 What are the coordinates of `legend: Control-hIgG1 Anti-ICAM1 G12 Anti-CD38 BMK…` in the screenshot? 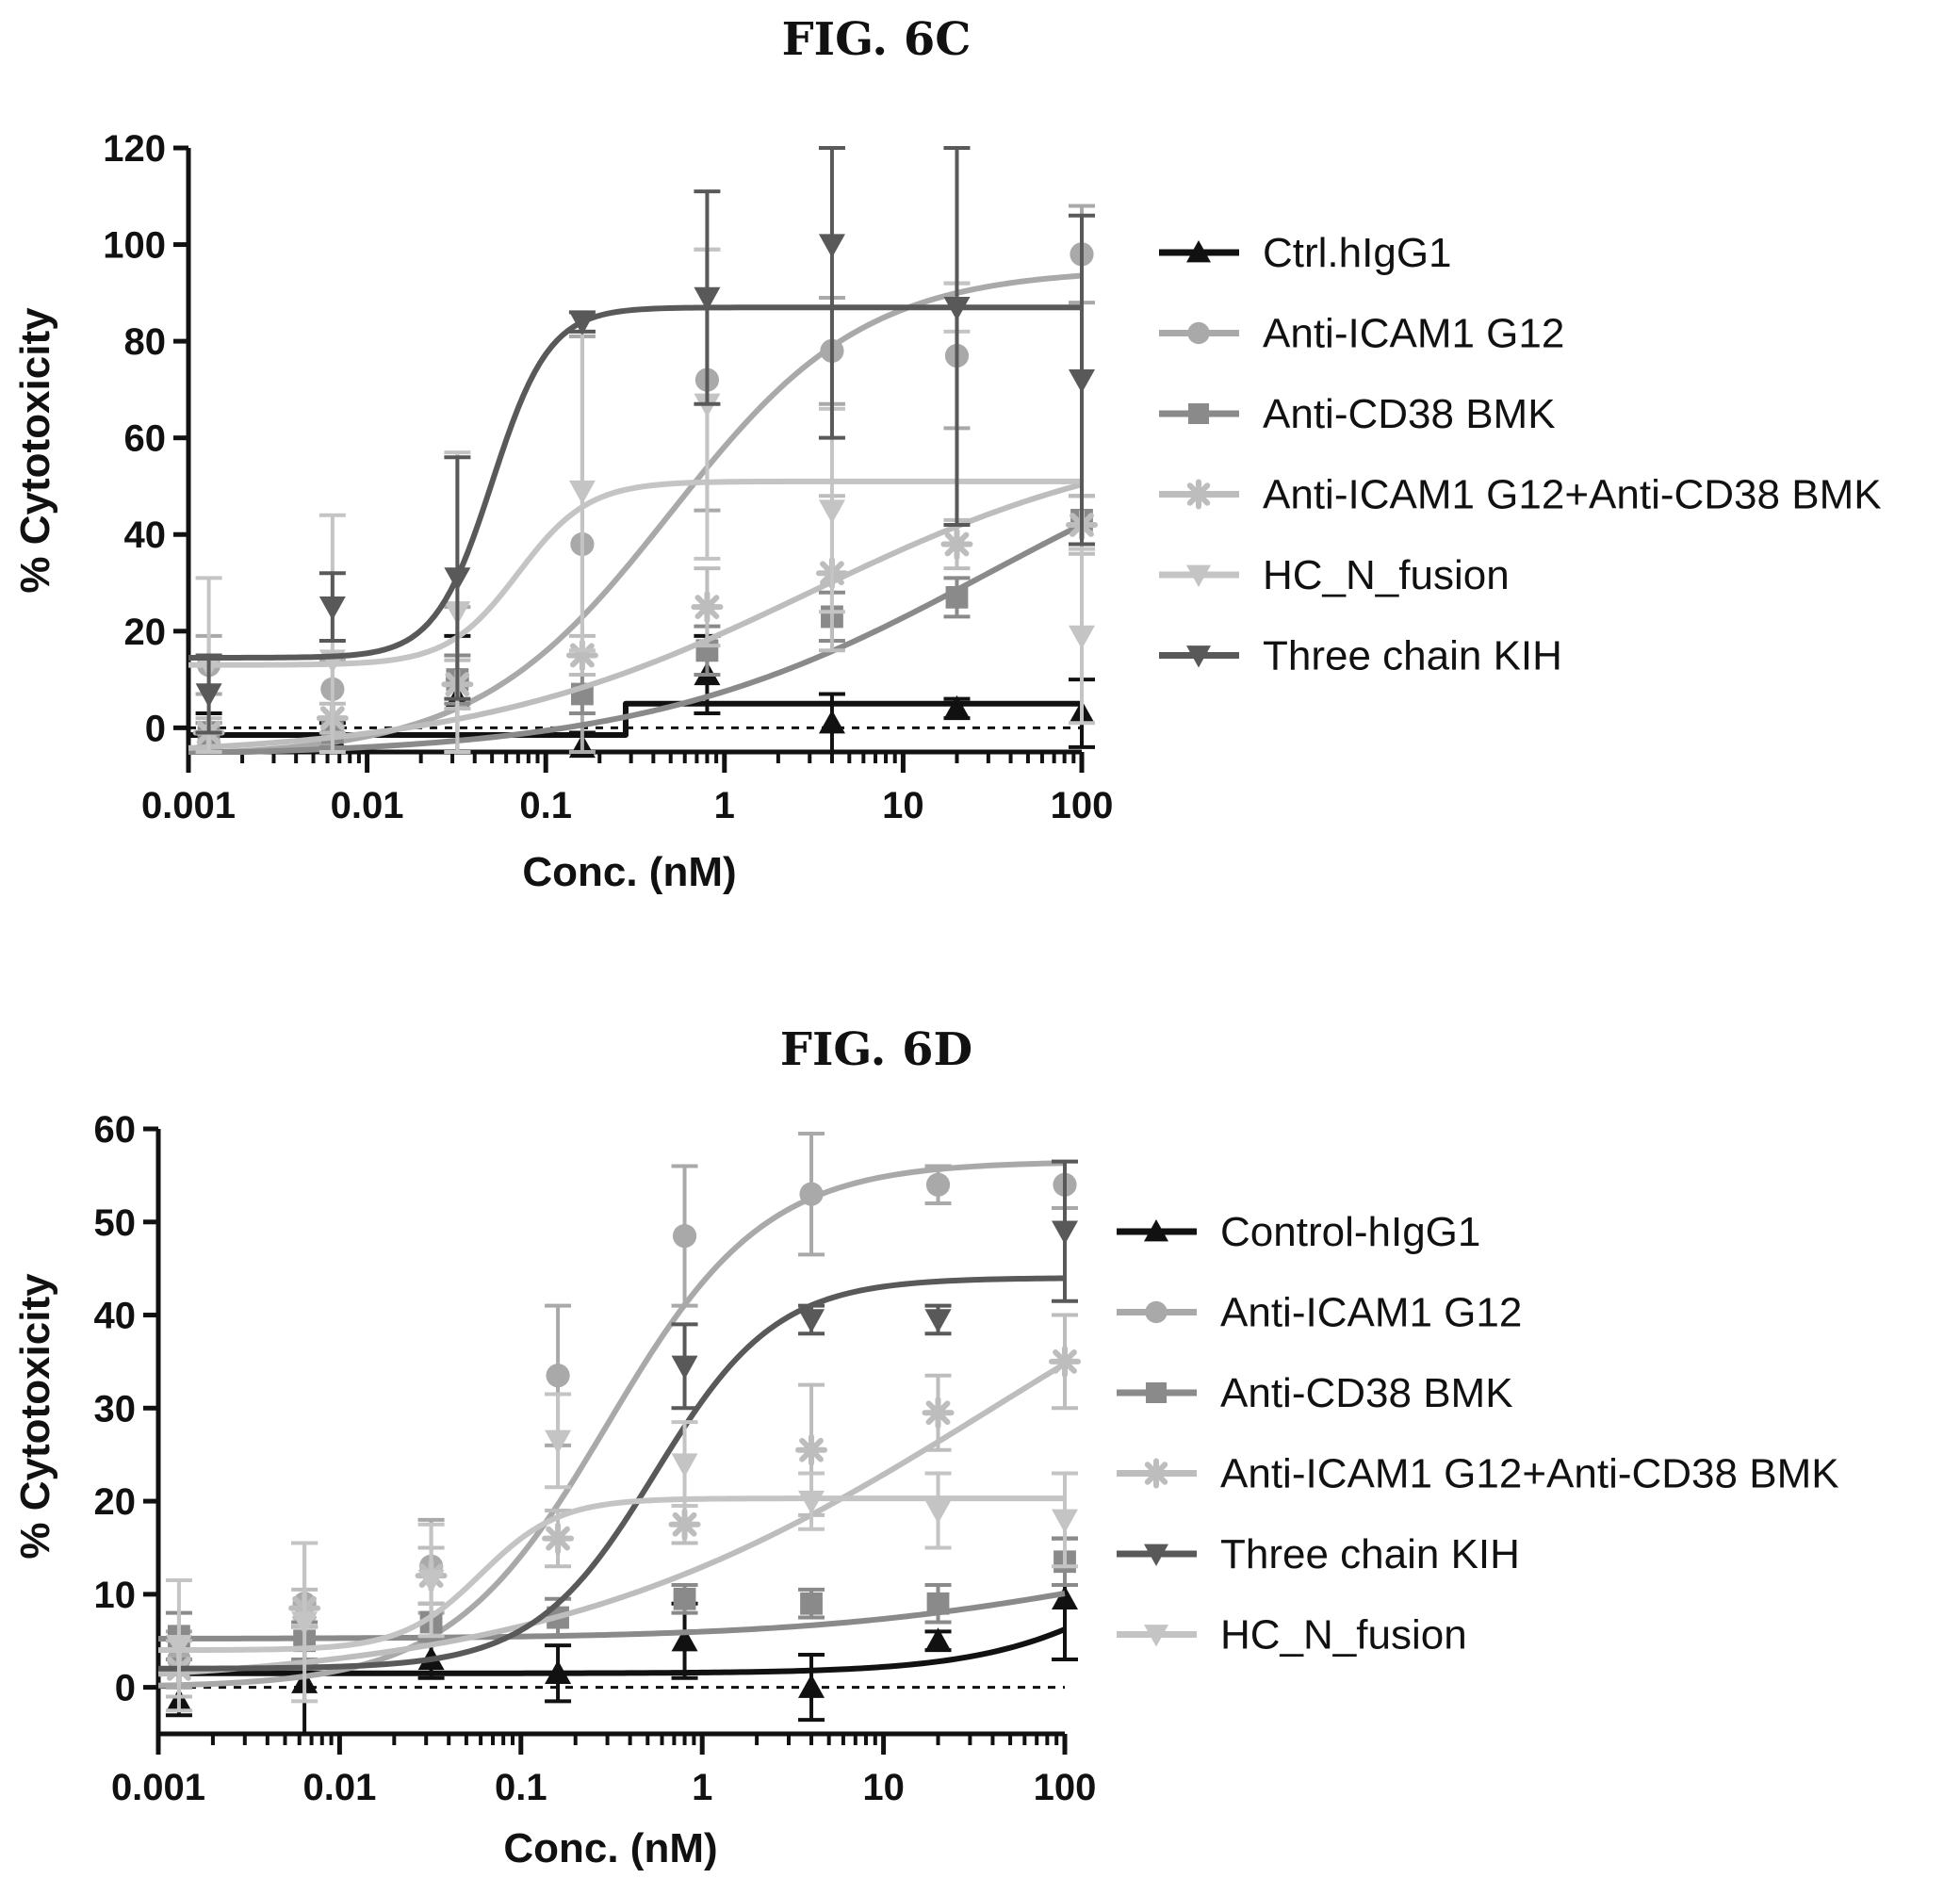 It's located at (1478, 1434).